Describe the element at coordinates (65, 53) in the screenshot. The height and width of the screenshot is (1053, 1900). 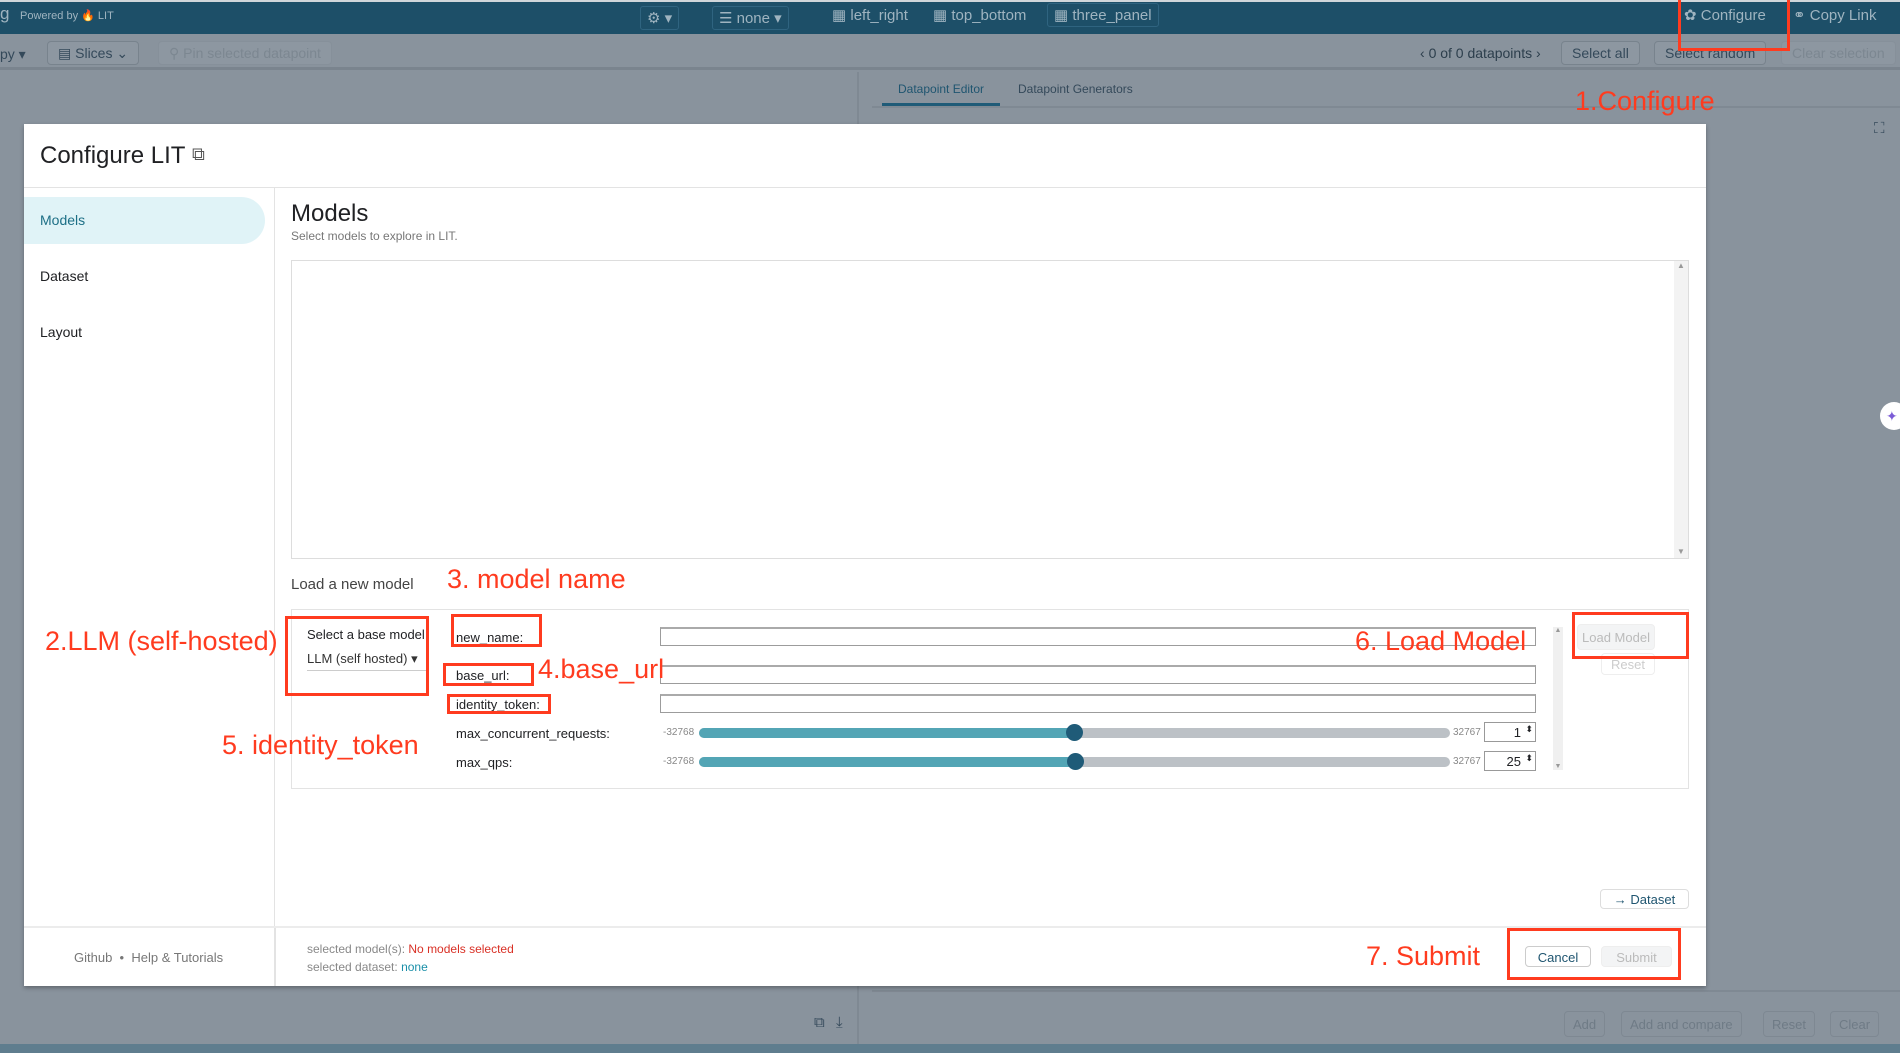
I see `slices-icon: ▤` at that location.